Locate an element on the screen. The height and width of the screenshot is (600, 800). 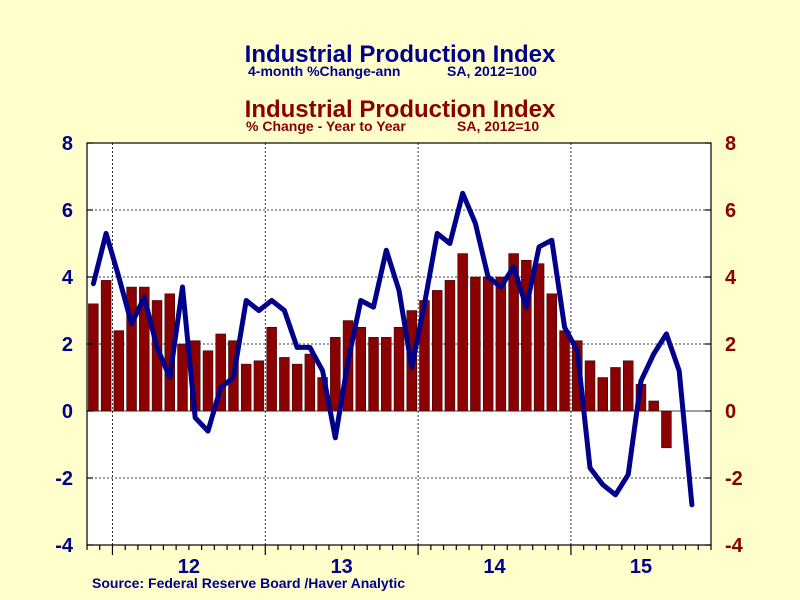
y-tick-label-right: 8 is located at coordinates (730, 144).